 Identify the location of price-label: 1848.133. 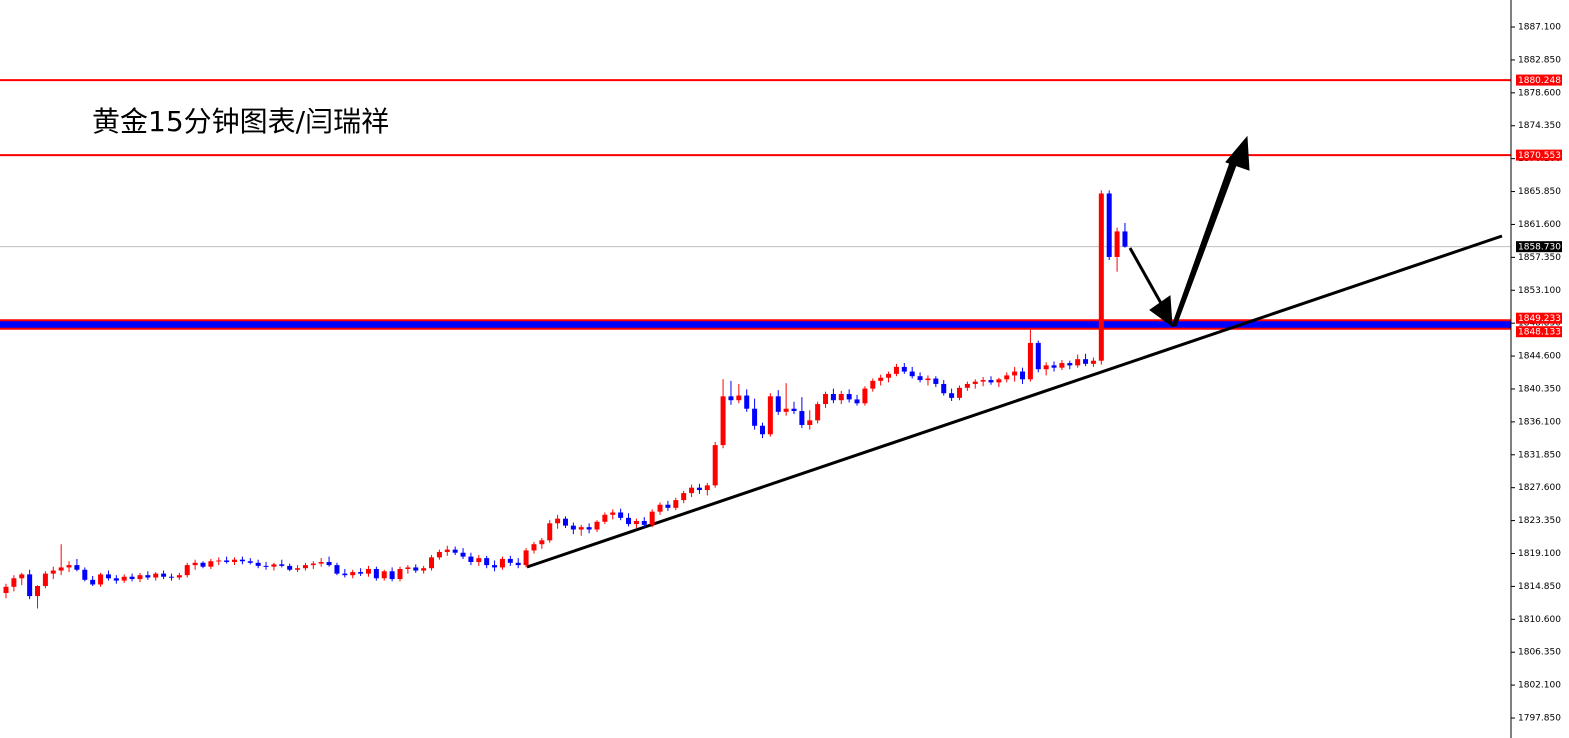
(1539, 333).